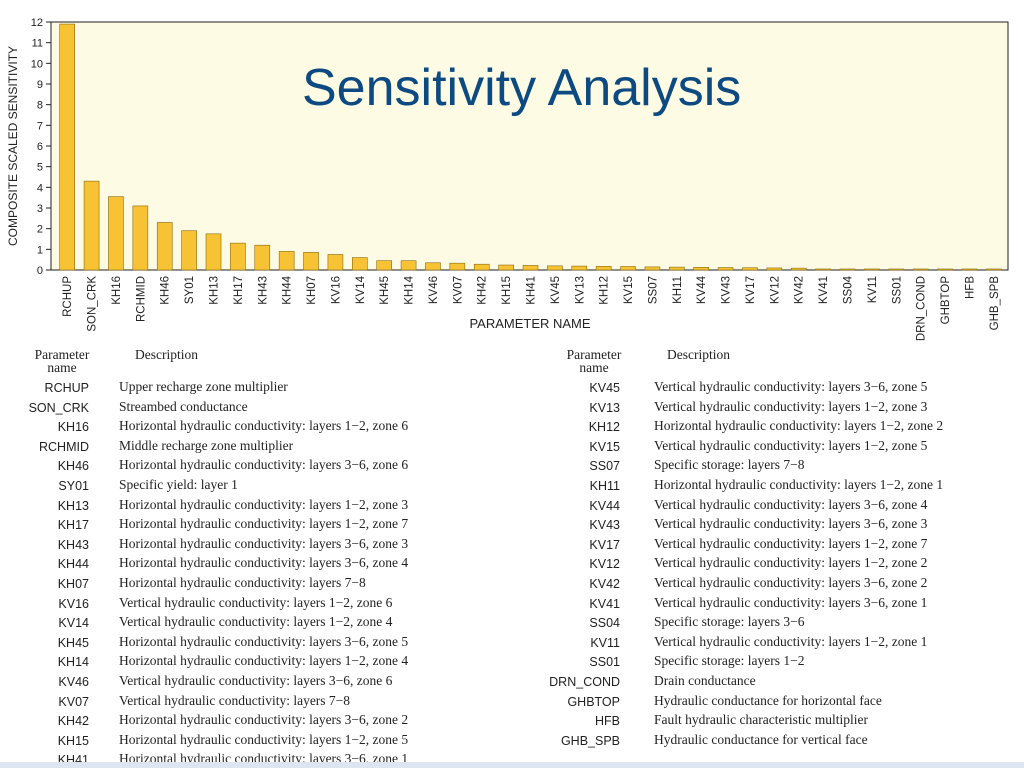  I want to click on bar-kh41, so click(530, 268).